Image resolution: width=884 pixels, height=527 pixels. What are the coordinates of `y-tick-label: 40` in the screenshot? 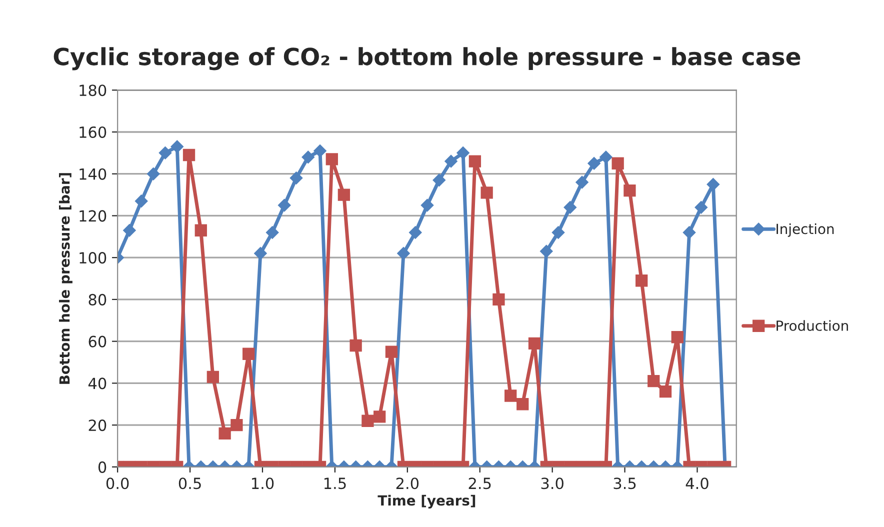 It's located at (97, 384).